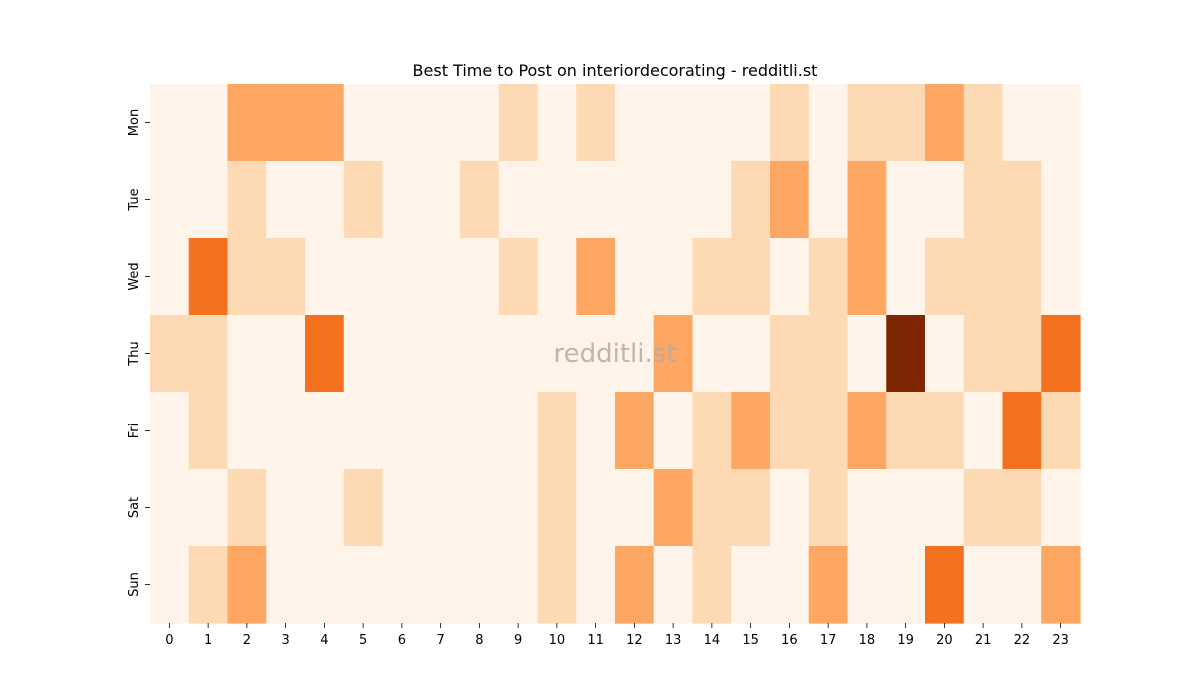 This screenshot has height=700, width=1200. I want to click on x-tick-label: 20, so click(944, 640).